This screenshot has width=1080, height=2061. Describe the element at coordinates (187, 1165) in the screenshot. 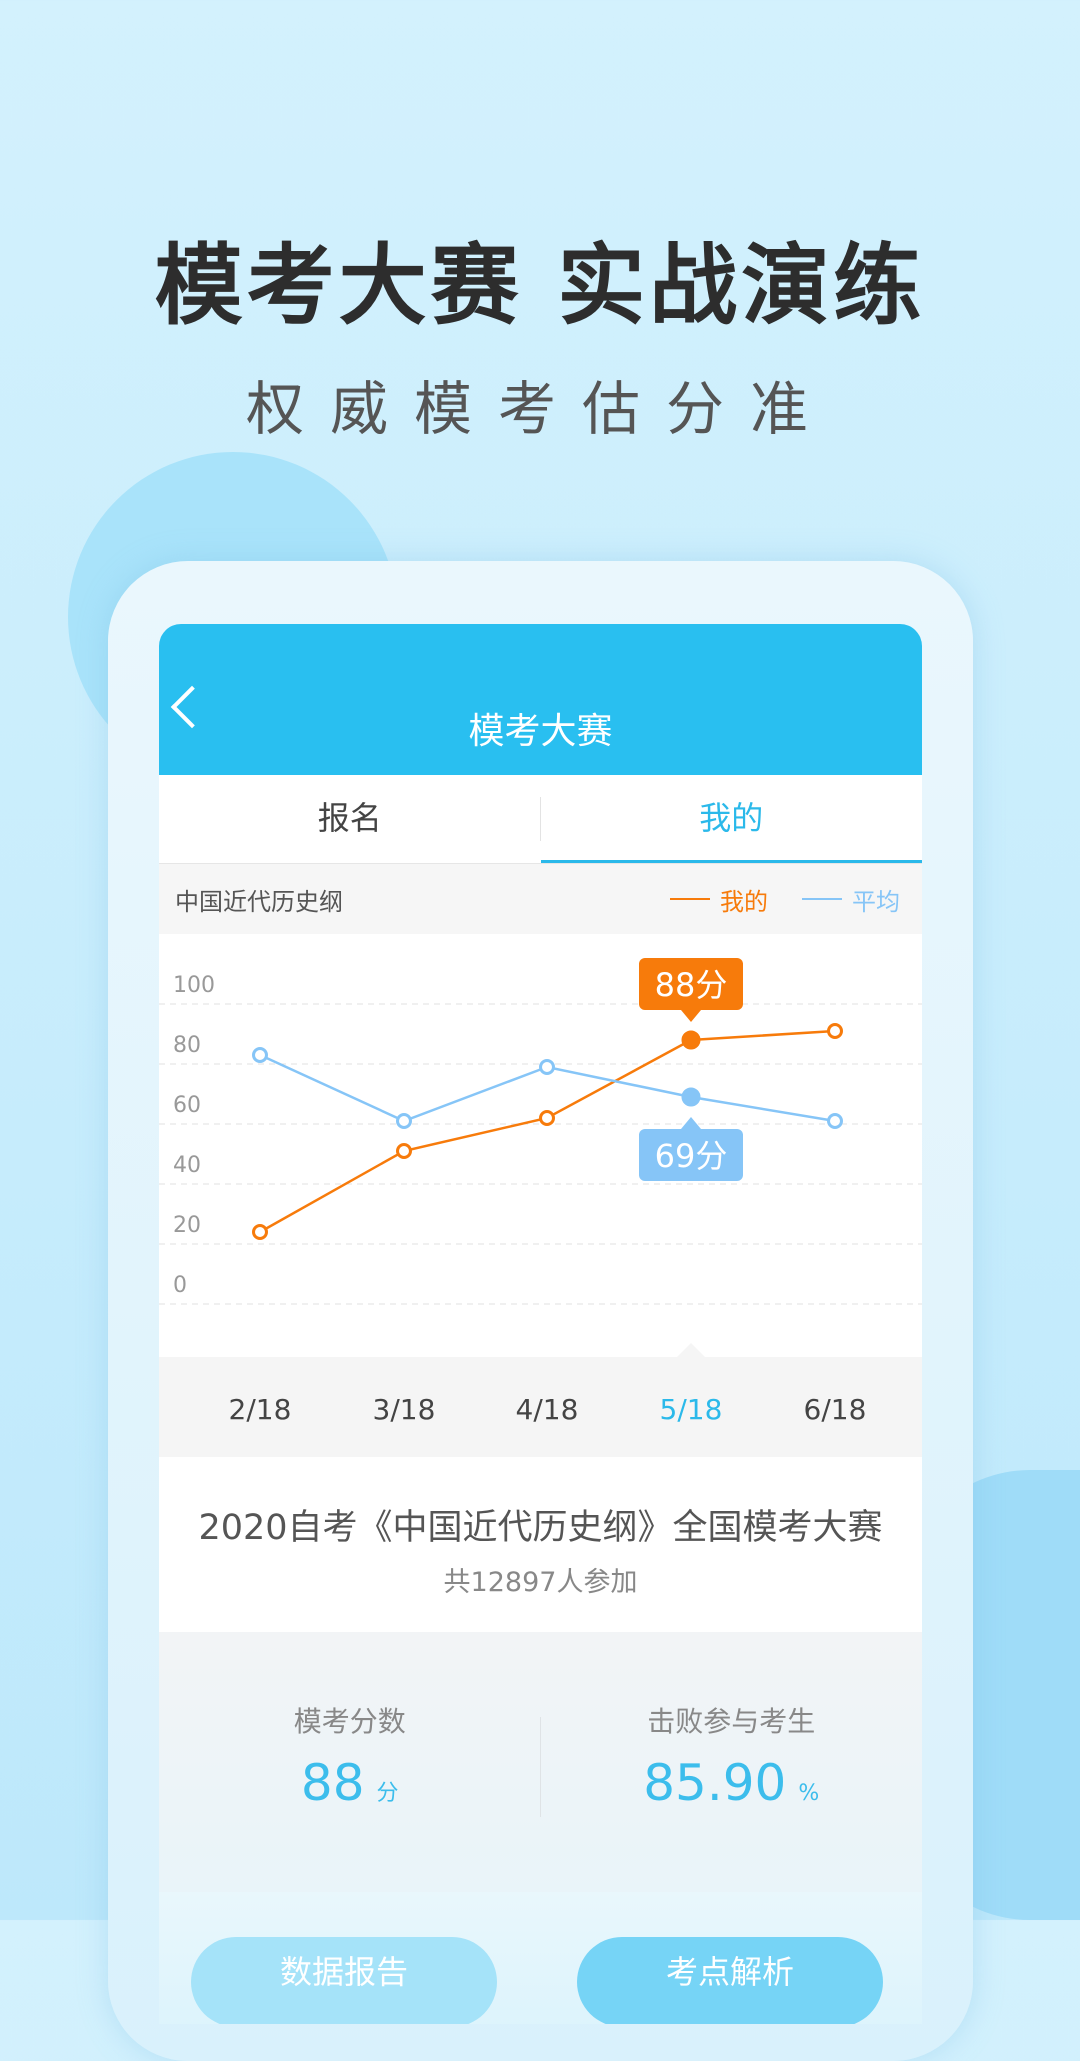

I see `y-tick-label: 40` at that location.